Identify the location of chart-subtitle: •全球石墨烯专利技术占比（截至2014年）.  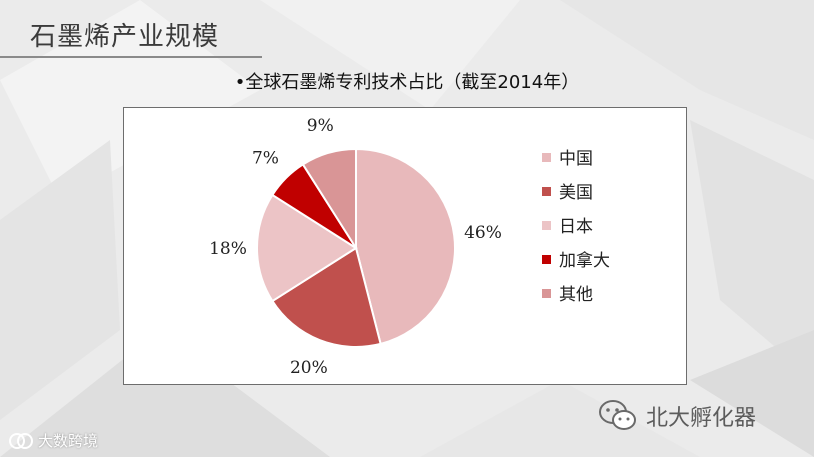
(407, 82).